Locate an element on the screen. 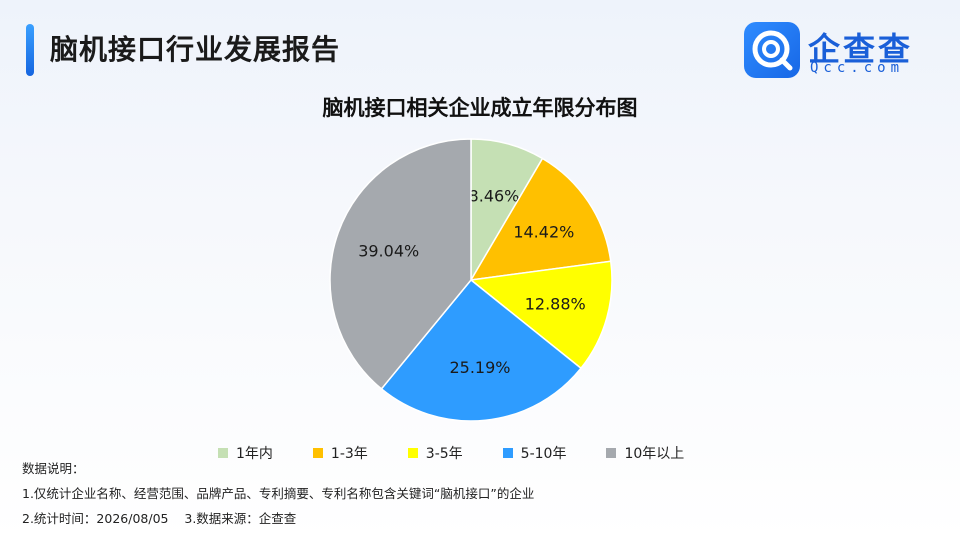 Image resolution: width=960 pixels, height=540 pixels. qcc-logo: 企查查 Qcc.com is located at coordinates (839, 51).